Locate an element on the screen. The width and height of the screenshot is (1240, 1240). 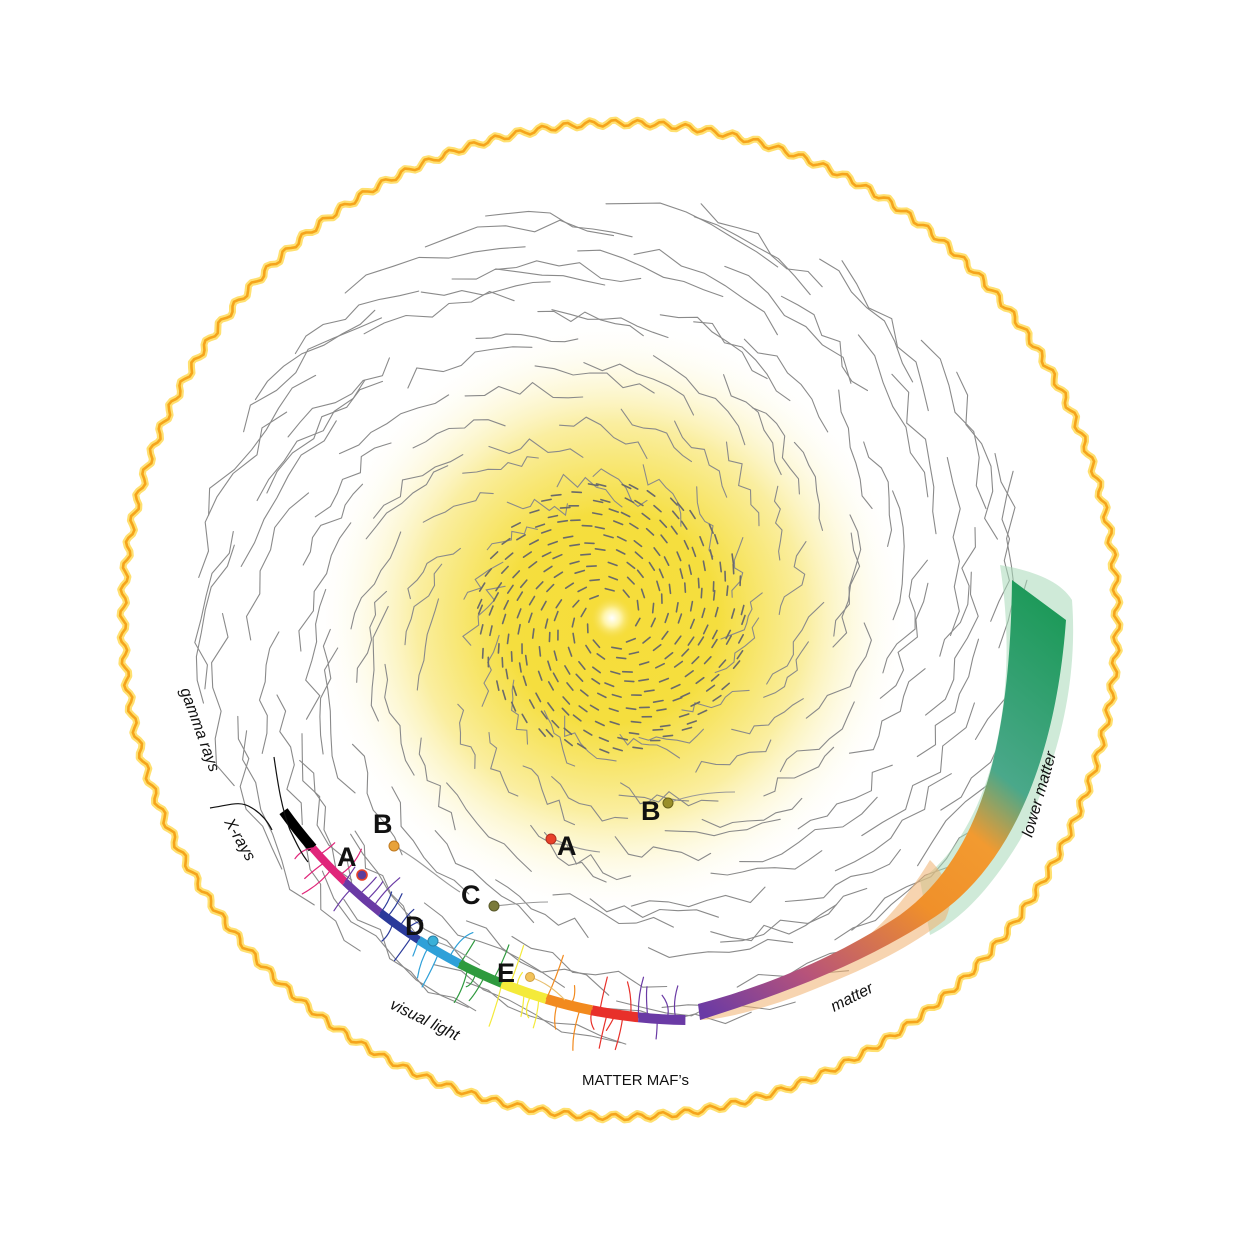
marker-e: E is located at coordinates (531, 979).